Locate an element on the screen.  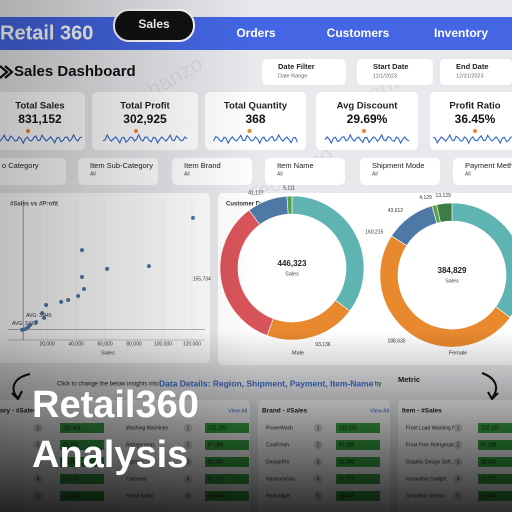
overlay-title: Analysis is located at coordinates (110, 455).